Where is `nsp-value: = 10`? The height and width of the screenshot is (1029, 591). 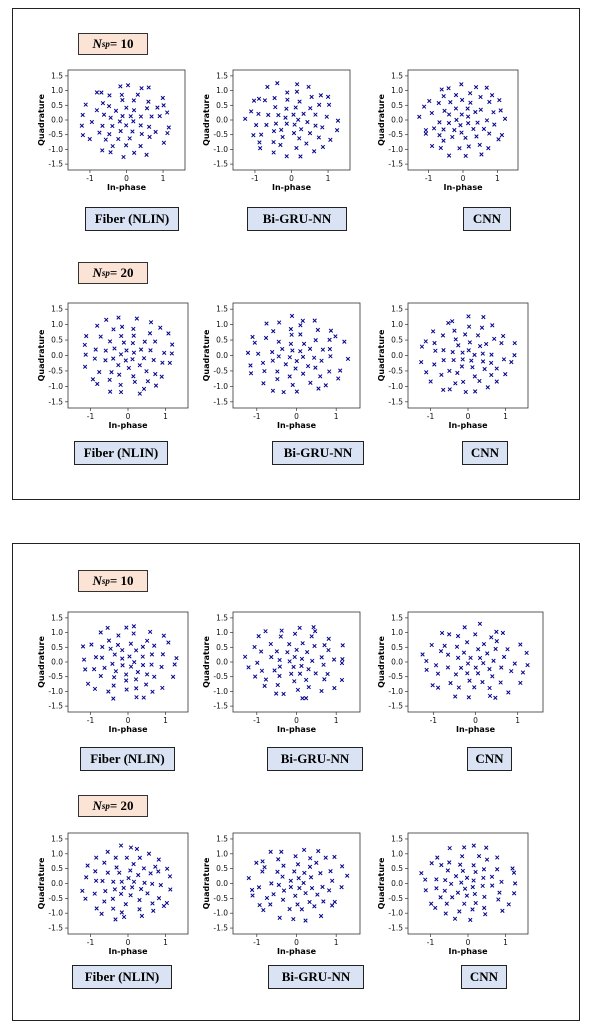
nsp-value: = 10 is located at coordinates (121, 580).